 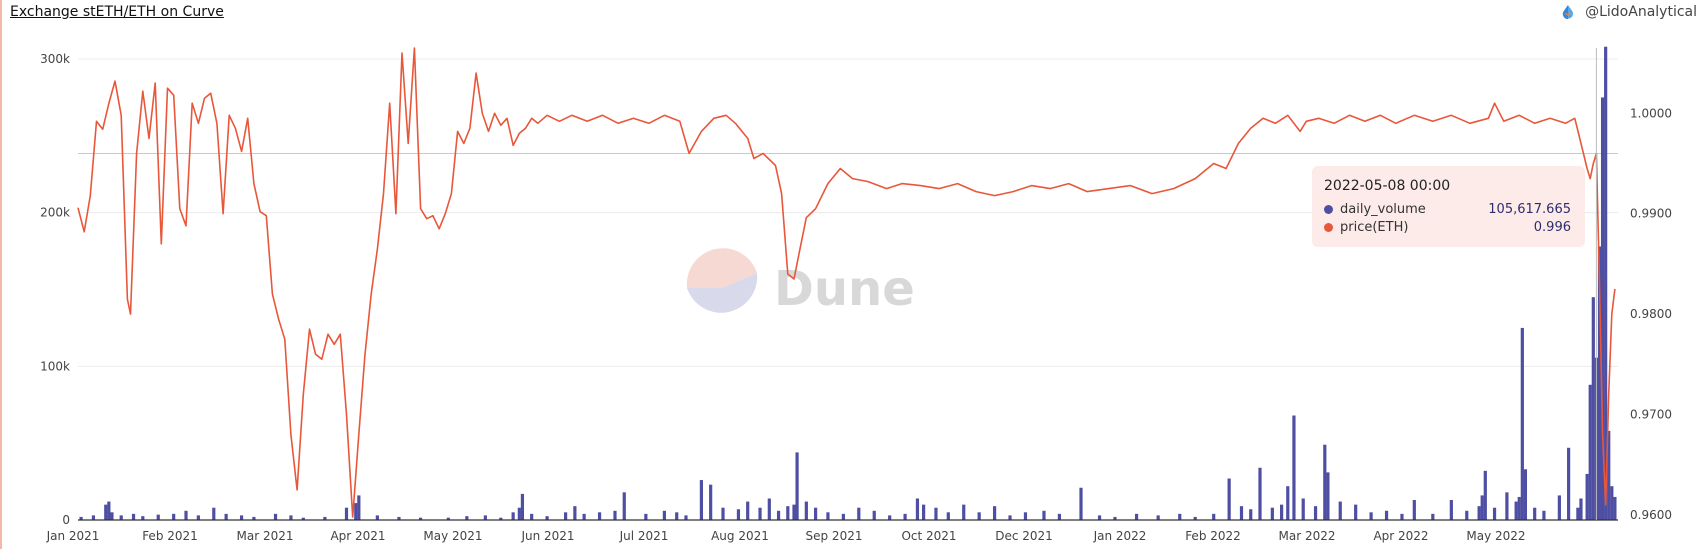 What do you see at coordinates (1447, 209) in the screenshot?
I see `tooltip-row-volume: daily_volume 105,617.665` at bounding box center [1447, 209].